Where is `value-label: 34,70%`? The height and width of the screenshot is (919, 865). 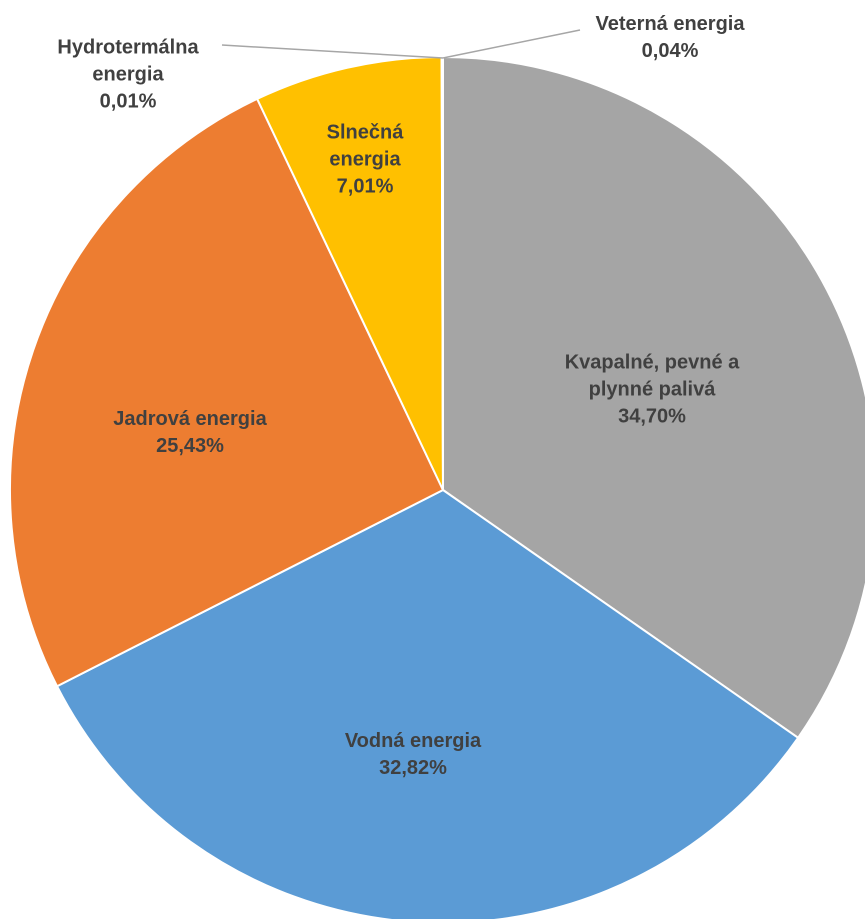
value-label: 34,70% is located at coordinates (652, 416).